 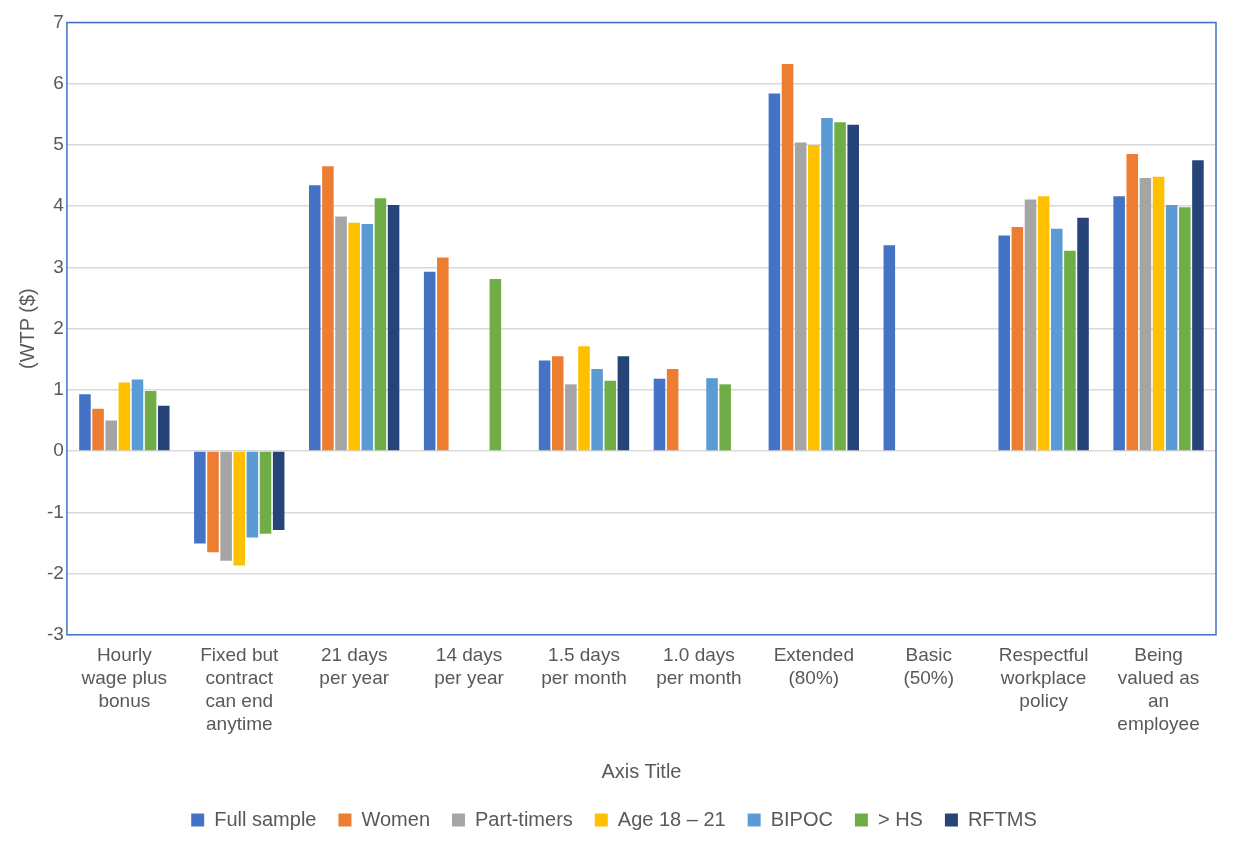 What do you see at coordinates (584, 666) in the screenshot?
I see `x-tick-label: 1.5 days per month` at bounding box center [584, 666].